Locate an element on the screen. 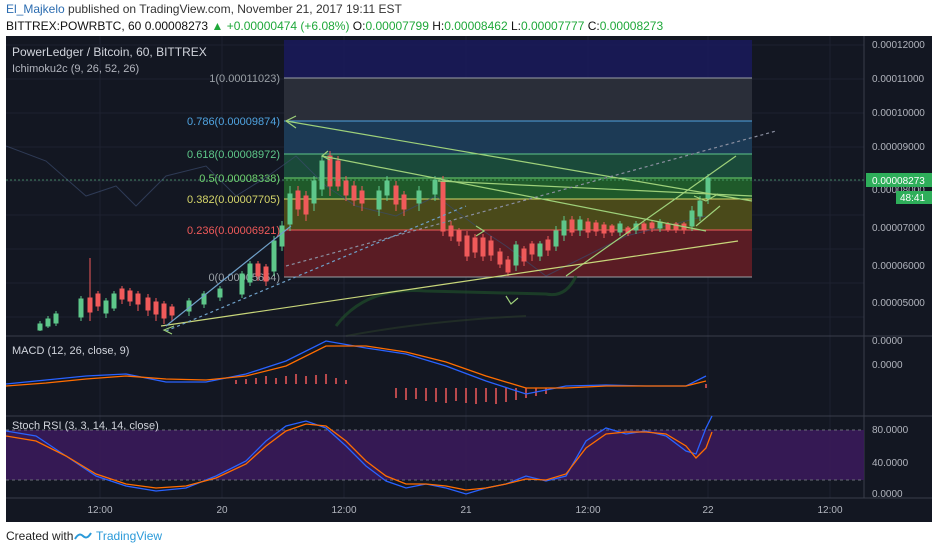 Image resolution: width=932 pixels, height=550 pixels. bar-countdown: 48:41 is located at coordinates (912, 198).